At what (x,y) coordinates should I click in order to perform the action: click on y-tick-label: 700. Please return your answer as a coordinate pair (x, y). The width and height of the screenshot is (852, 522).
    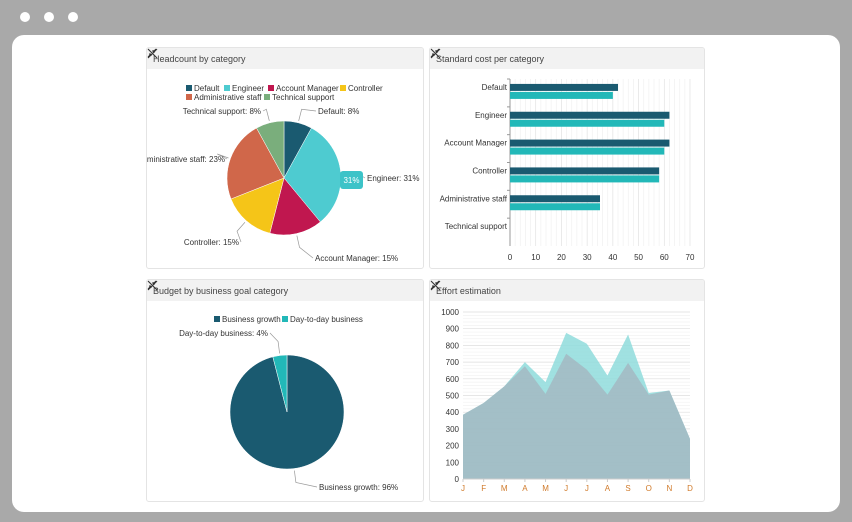
    Looking at the image, I should click on (453, 362).